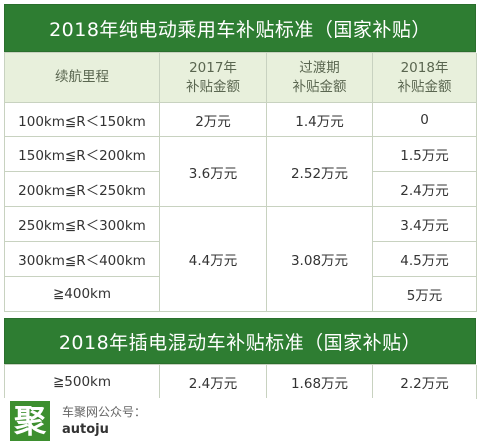  What do you see at coordinates (82, 120) in the screenshot?
I see `row1-range: 100km≦R＜150km` at bounding box center [82, 120].